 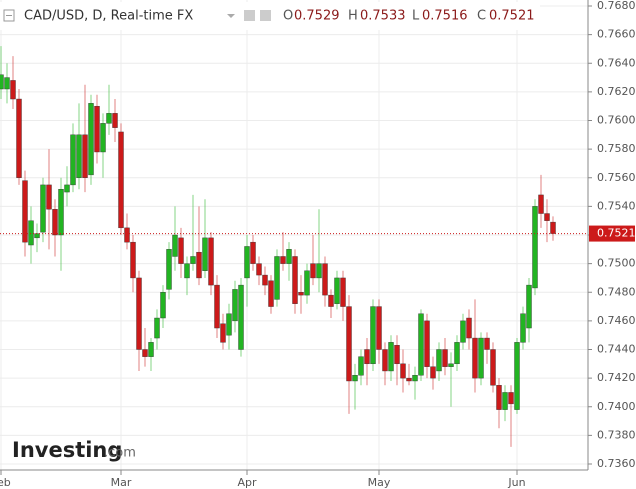 What do you see at coordinates (616, 62) in the screenshot?
I see `y-tick-label: 0.7640` at bounding box center [616, 62].